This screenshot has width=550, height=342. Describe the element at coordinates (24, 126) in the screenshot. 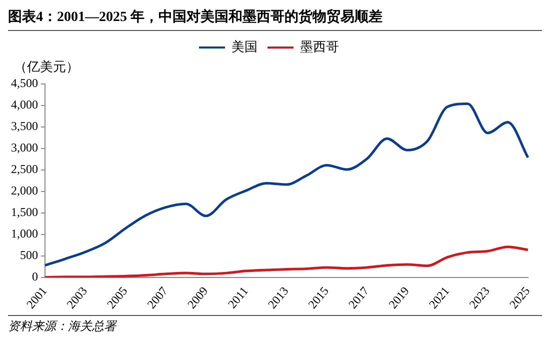

I see `y-tick-label: 3,500` at that location.